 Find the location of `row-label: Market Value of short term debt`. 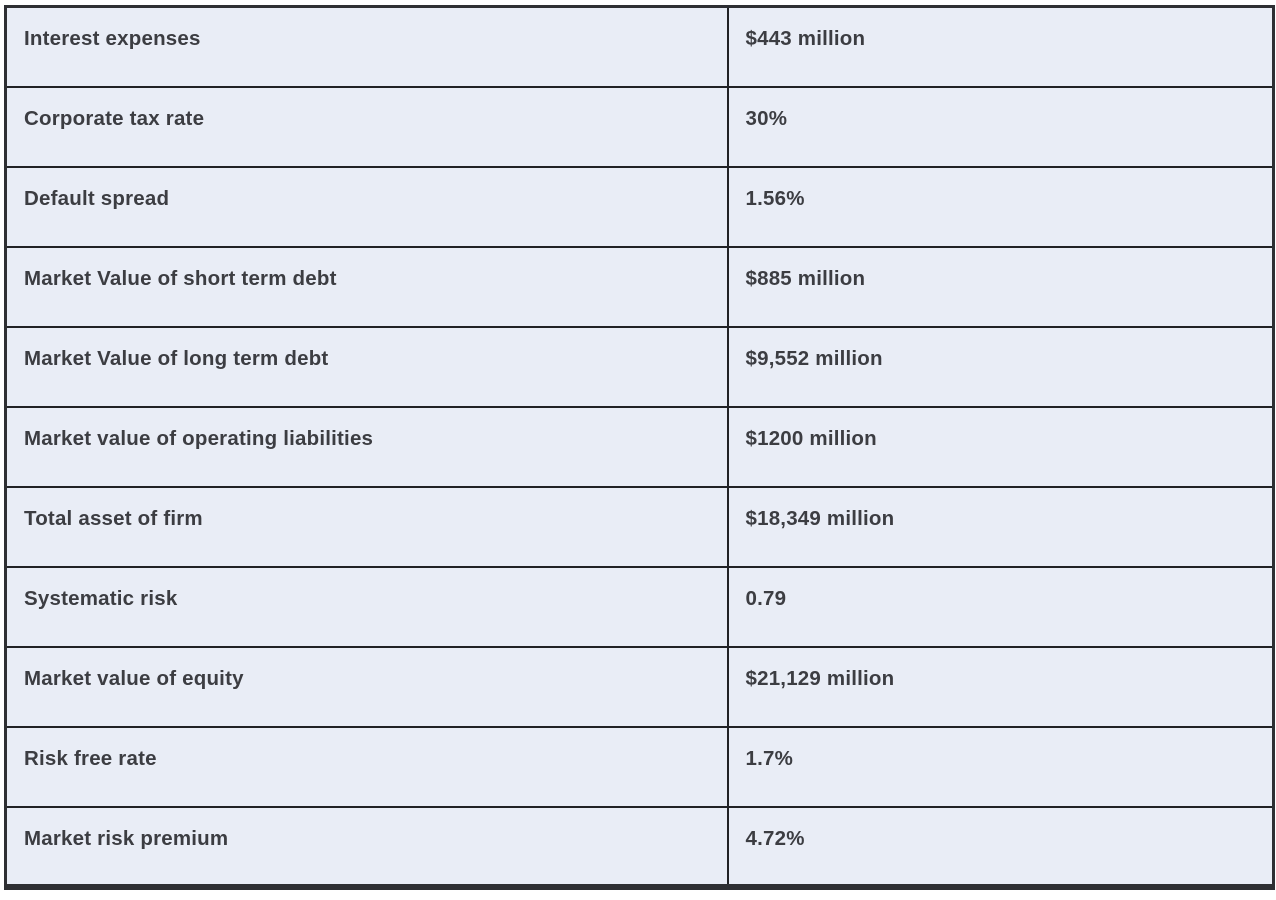

row-label: Market Value of short term debt is located at coordinates (366, 286).